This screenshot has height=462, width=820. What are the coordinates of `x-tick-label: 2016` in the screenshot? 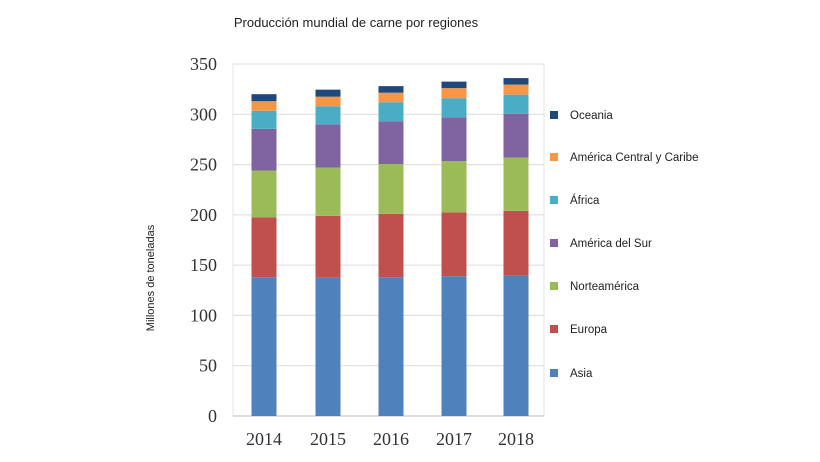 It's located at (391, 439).